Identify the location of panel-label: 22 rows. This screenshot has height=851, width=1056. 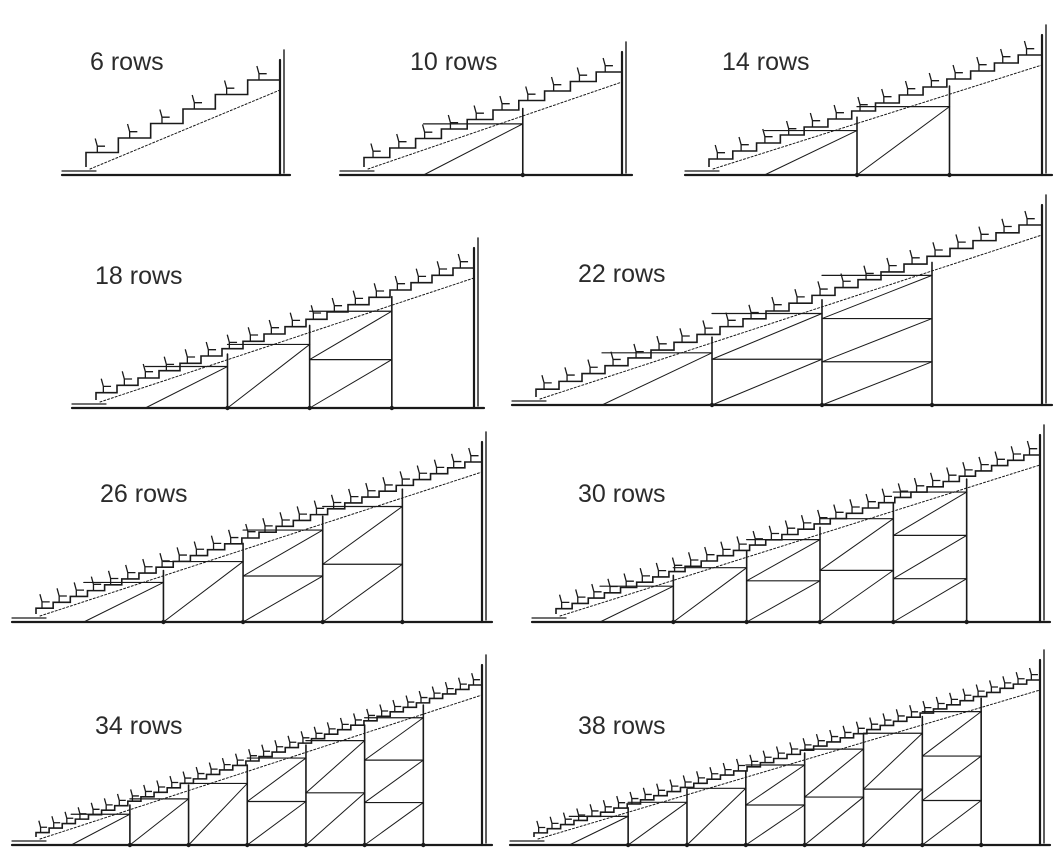
(622, 274).